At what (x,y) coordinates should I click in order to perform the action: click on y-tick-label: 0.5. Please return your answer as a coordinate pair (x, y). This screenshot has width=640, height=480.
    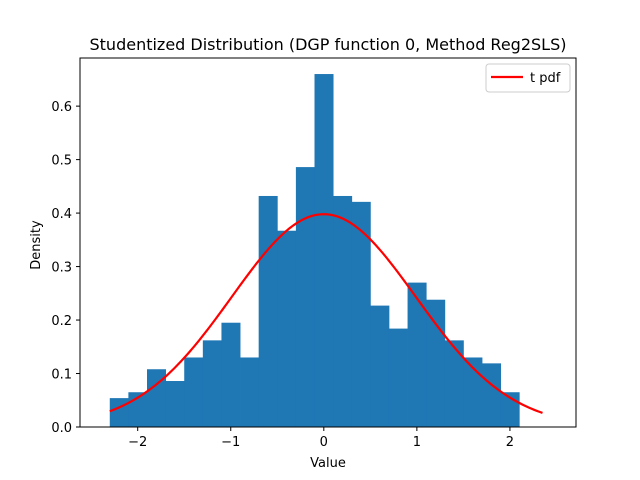
    Looking at the image, I should click on (61, 161).